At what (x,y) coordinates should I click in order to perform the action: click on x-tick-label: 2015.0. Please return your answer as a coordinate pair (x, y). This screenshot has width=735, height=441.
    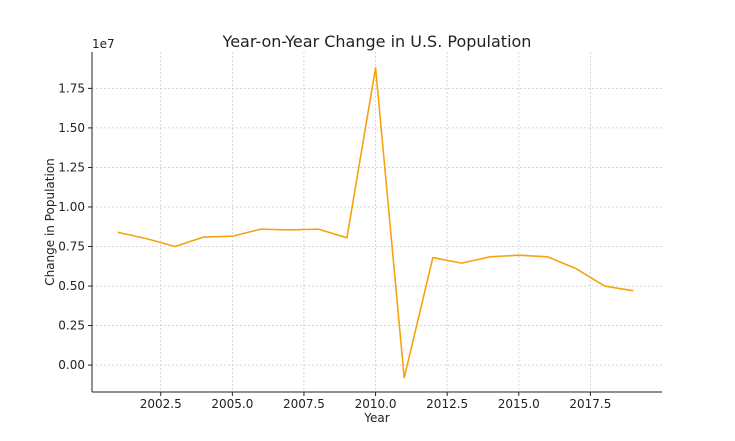
    Looking at the image, I should click on (519, 404).